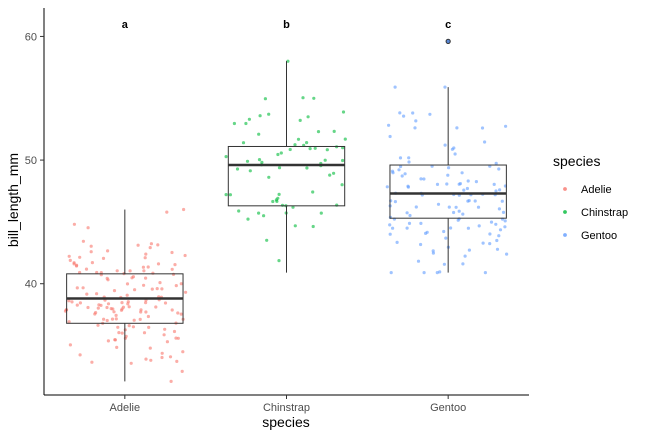  I want to click on x-tick-label: Adelie, so click(125, 408).